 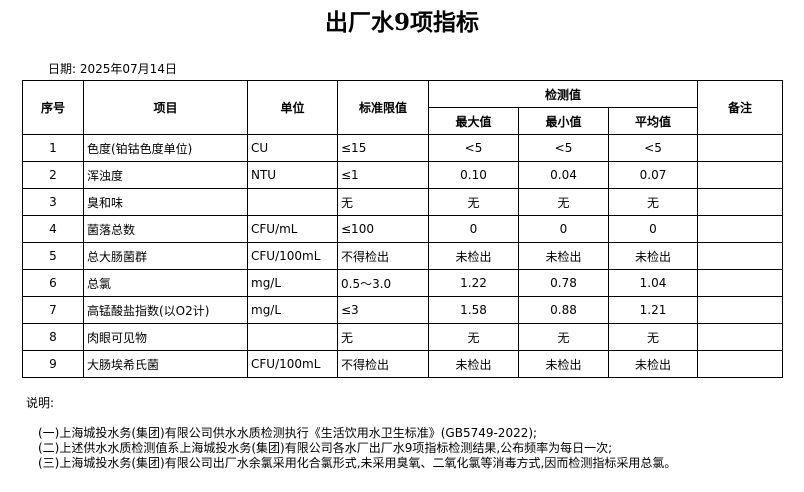 What do you see at coordinates (383, 229) in the screenshot?
I see `cell-std: ≤100` at bounding box center [383, 229].